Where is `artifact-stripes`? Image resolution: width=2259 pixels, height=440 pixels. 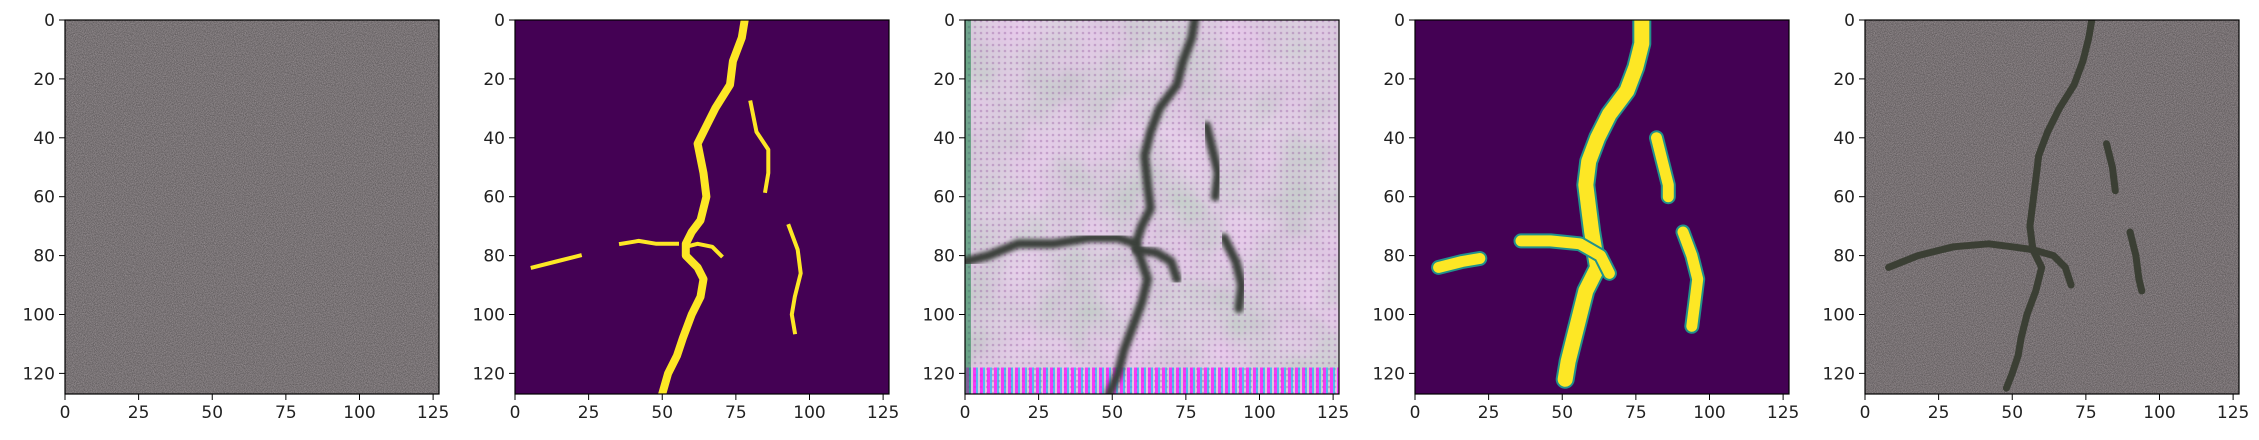
artifact-stripes is located at coordinates (1152, 380).